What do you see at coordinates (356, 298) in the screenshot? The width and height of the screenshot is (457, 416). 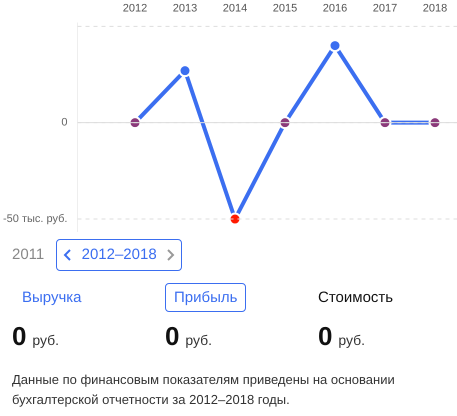 I see `text: Стоимость` at bounding box center [356, 298].